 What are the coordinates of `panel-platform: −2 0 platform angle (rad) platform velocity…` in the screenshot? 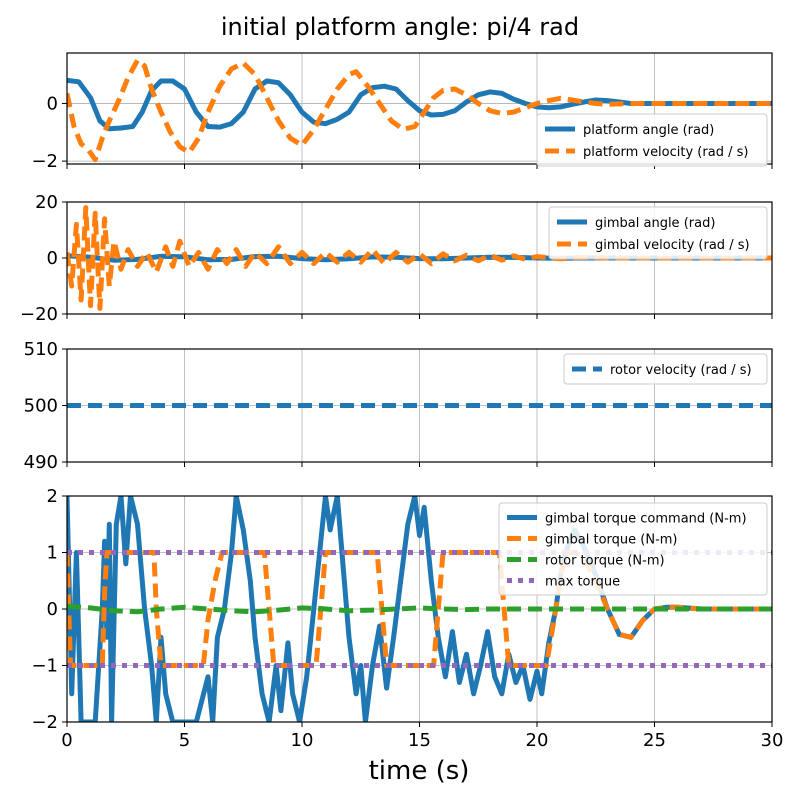 It's located at (402, 112).